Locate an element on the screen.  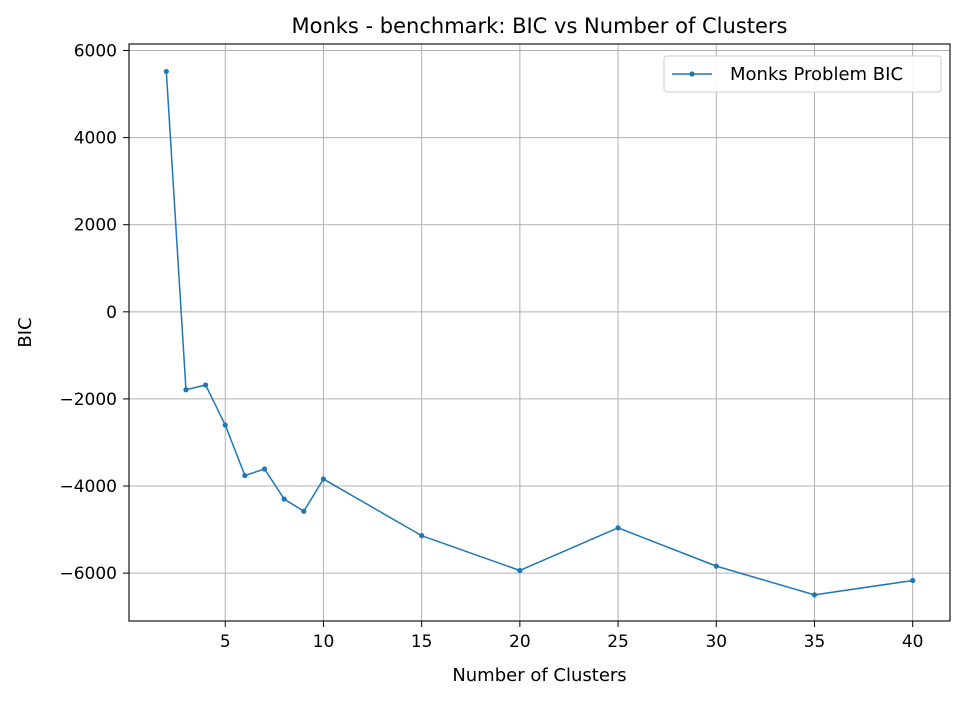
x-axis-label: Number of Clusters is located at coordinates (539, 675).